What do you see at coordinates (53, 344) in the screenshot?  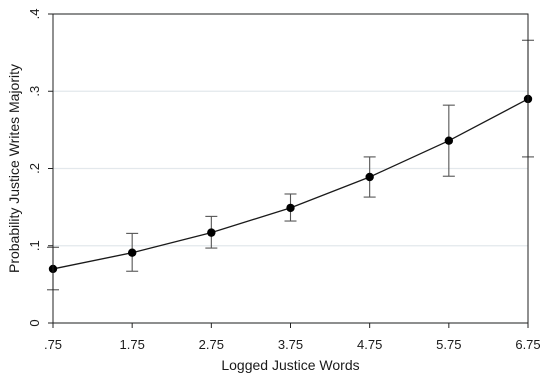 I see `x-tick-label-0: .75` at bounding box center [53, 344].